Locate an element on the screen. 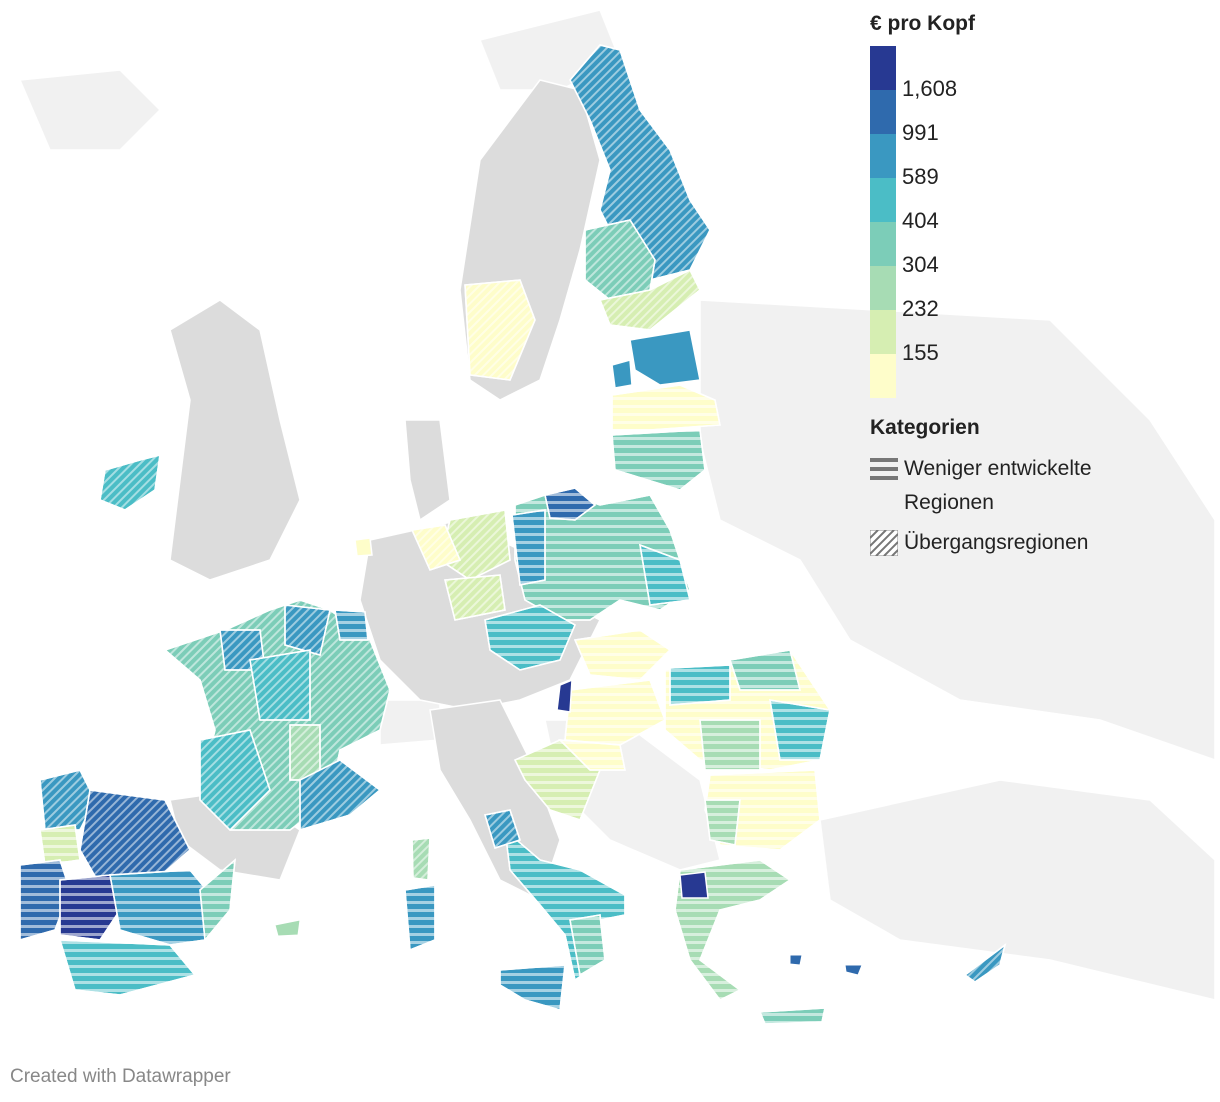  horizontal-stripes-icon is located at coordinates (884, 469).